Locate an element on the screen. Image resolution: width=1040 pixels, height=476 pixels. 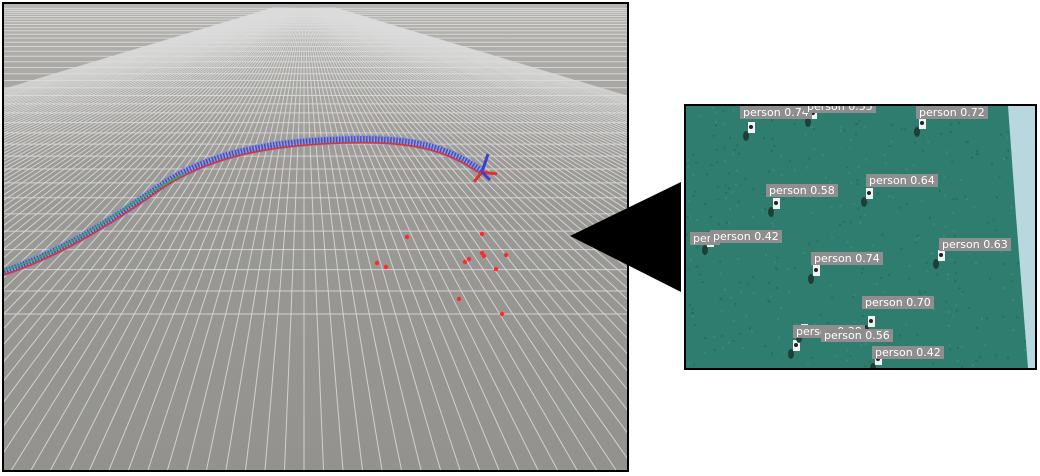
detection-label: person 0.63 is located at coordinates (975, 244).